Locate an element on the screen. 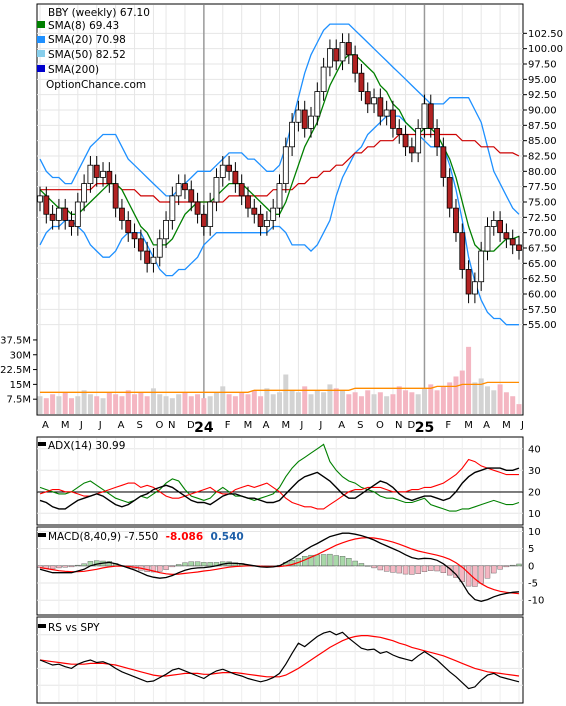 The height and width of the screenshot is (706, 566). price-tick-label: 77.50 is located at coordinates (542, 187).